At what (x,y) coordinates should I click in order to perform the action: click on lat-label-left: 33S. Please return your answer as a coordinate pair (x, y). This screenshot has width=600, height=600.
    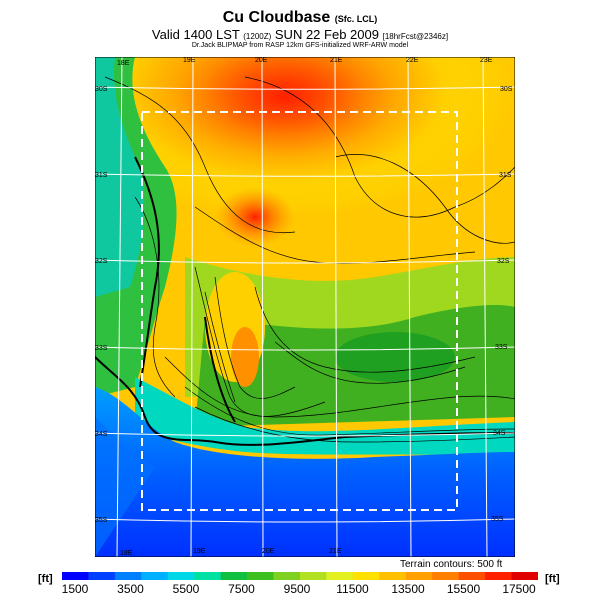
    Looking at the image, I should click on (101, 348).